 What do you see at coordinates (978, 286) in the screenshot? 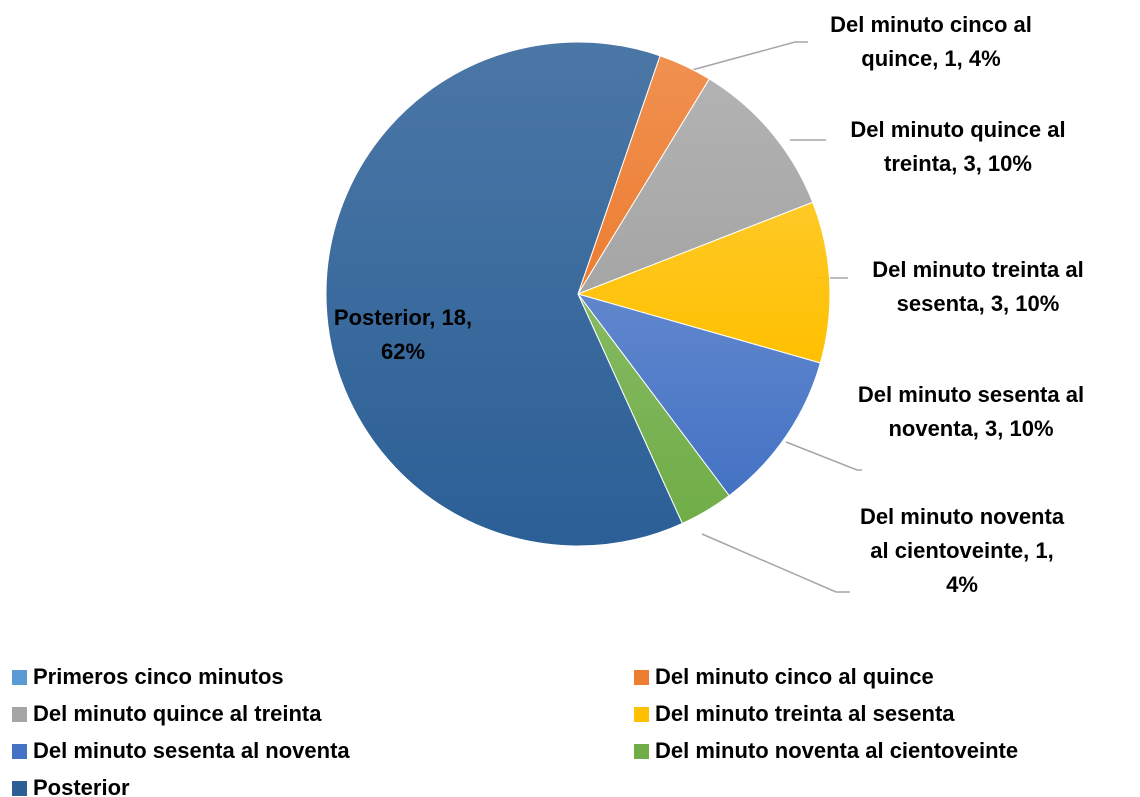
I see `data-label: Del minuto treinta al sesenta, 3, 10%` at bounding box center [978, 286].